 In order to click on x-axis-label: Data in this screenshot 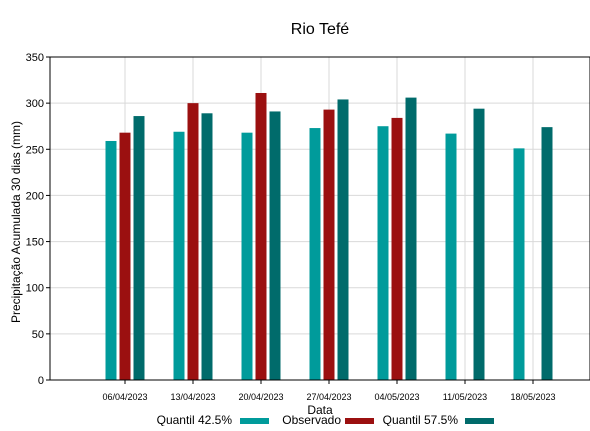, I will do `click(320, 410)`.